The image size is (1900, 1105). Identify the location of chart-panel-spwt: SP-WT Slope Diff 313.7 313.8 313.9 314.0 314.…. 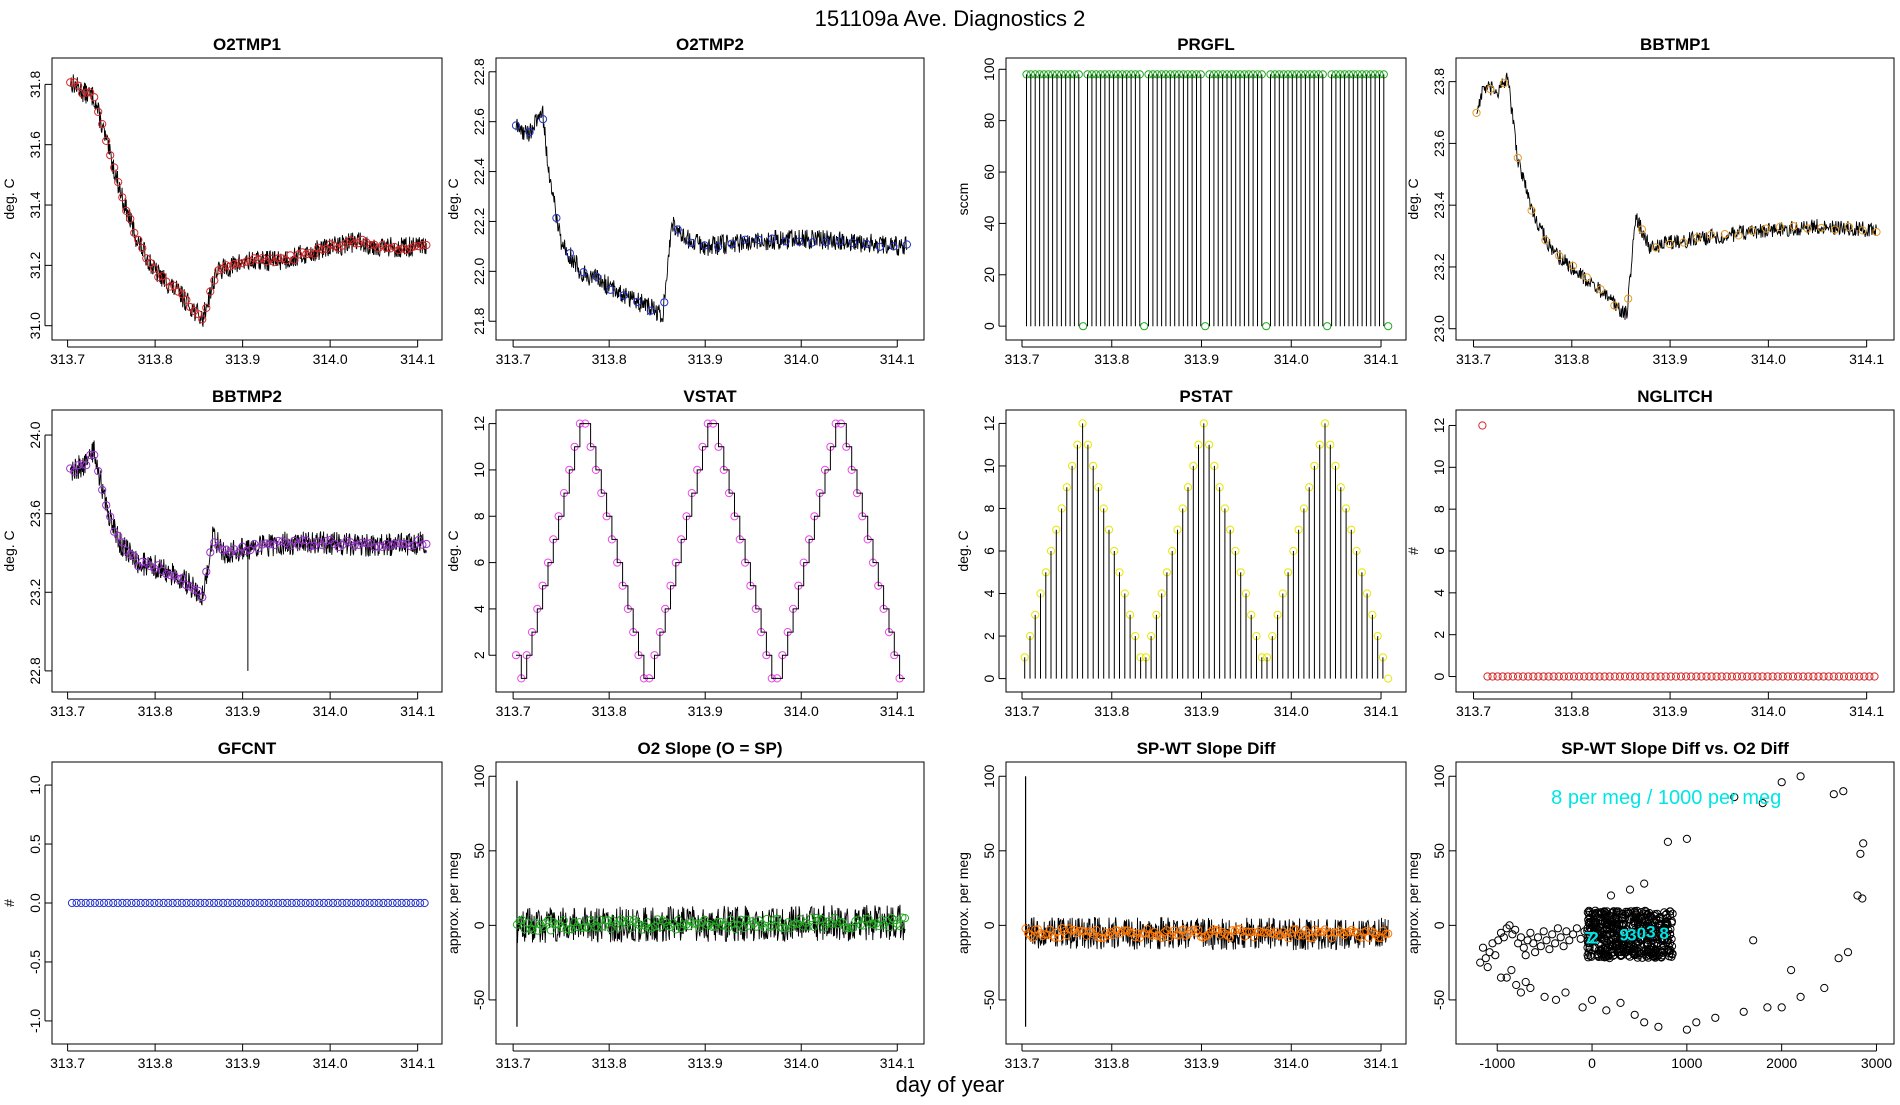
(1181, 905).